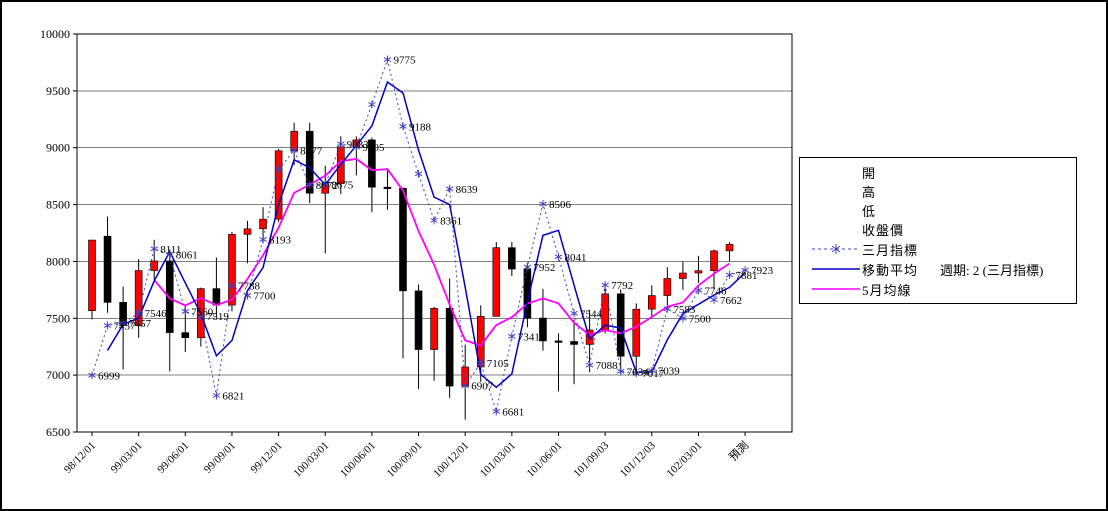 This screenshot has width=1108, height=511. I want to click on legend-item-high: 高, so click(941, 191).